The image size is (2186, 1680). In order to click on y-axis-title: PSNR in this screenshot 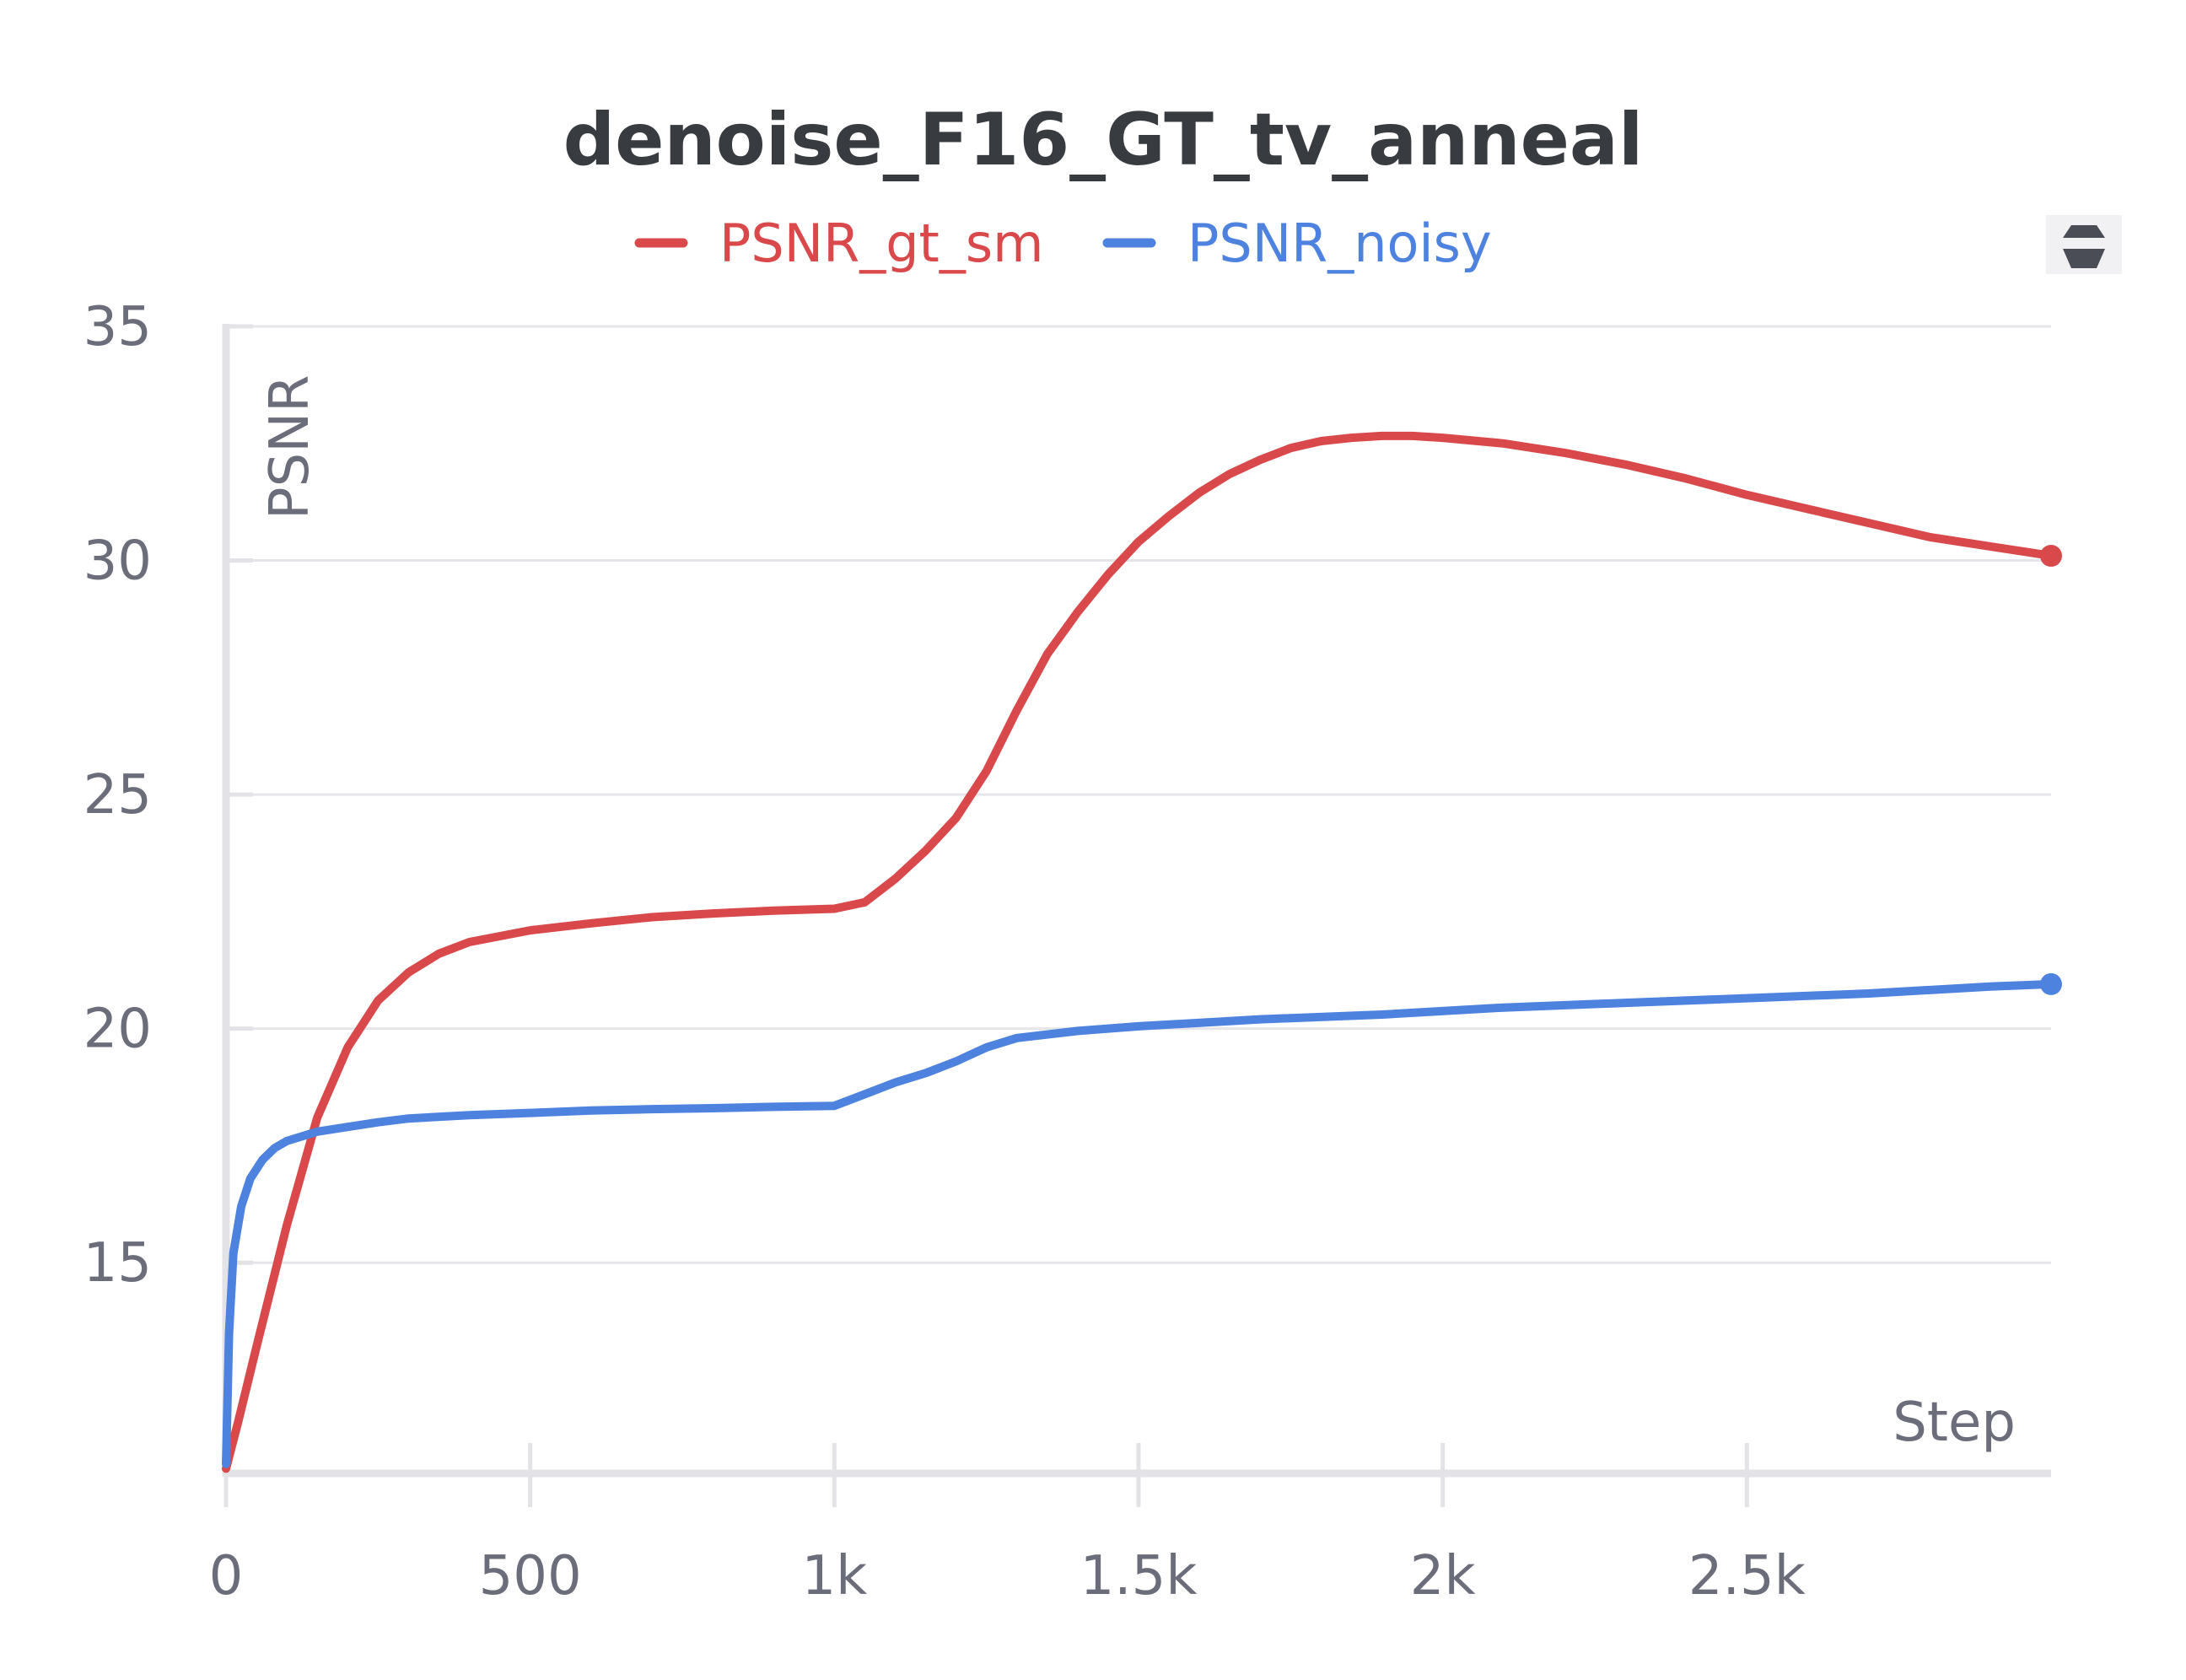, I will do `click(290, 447)`.